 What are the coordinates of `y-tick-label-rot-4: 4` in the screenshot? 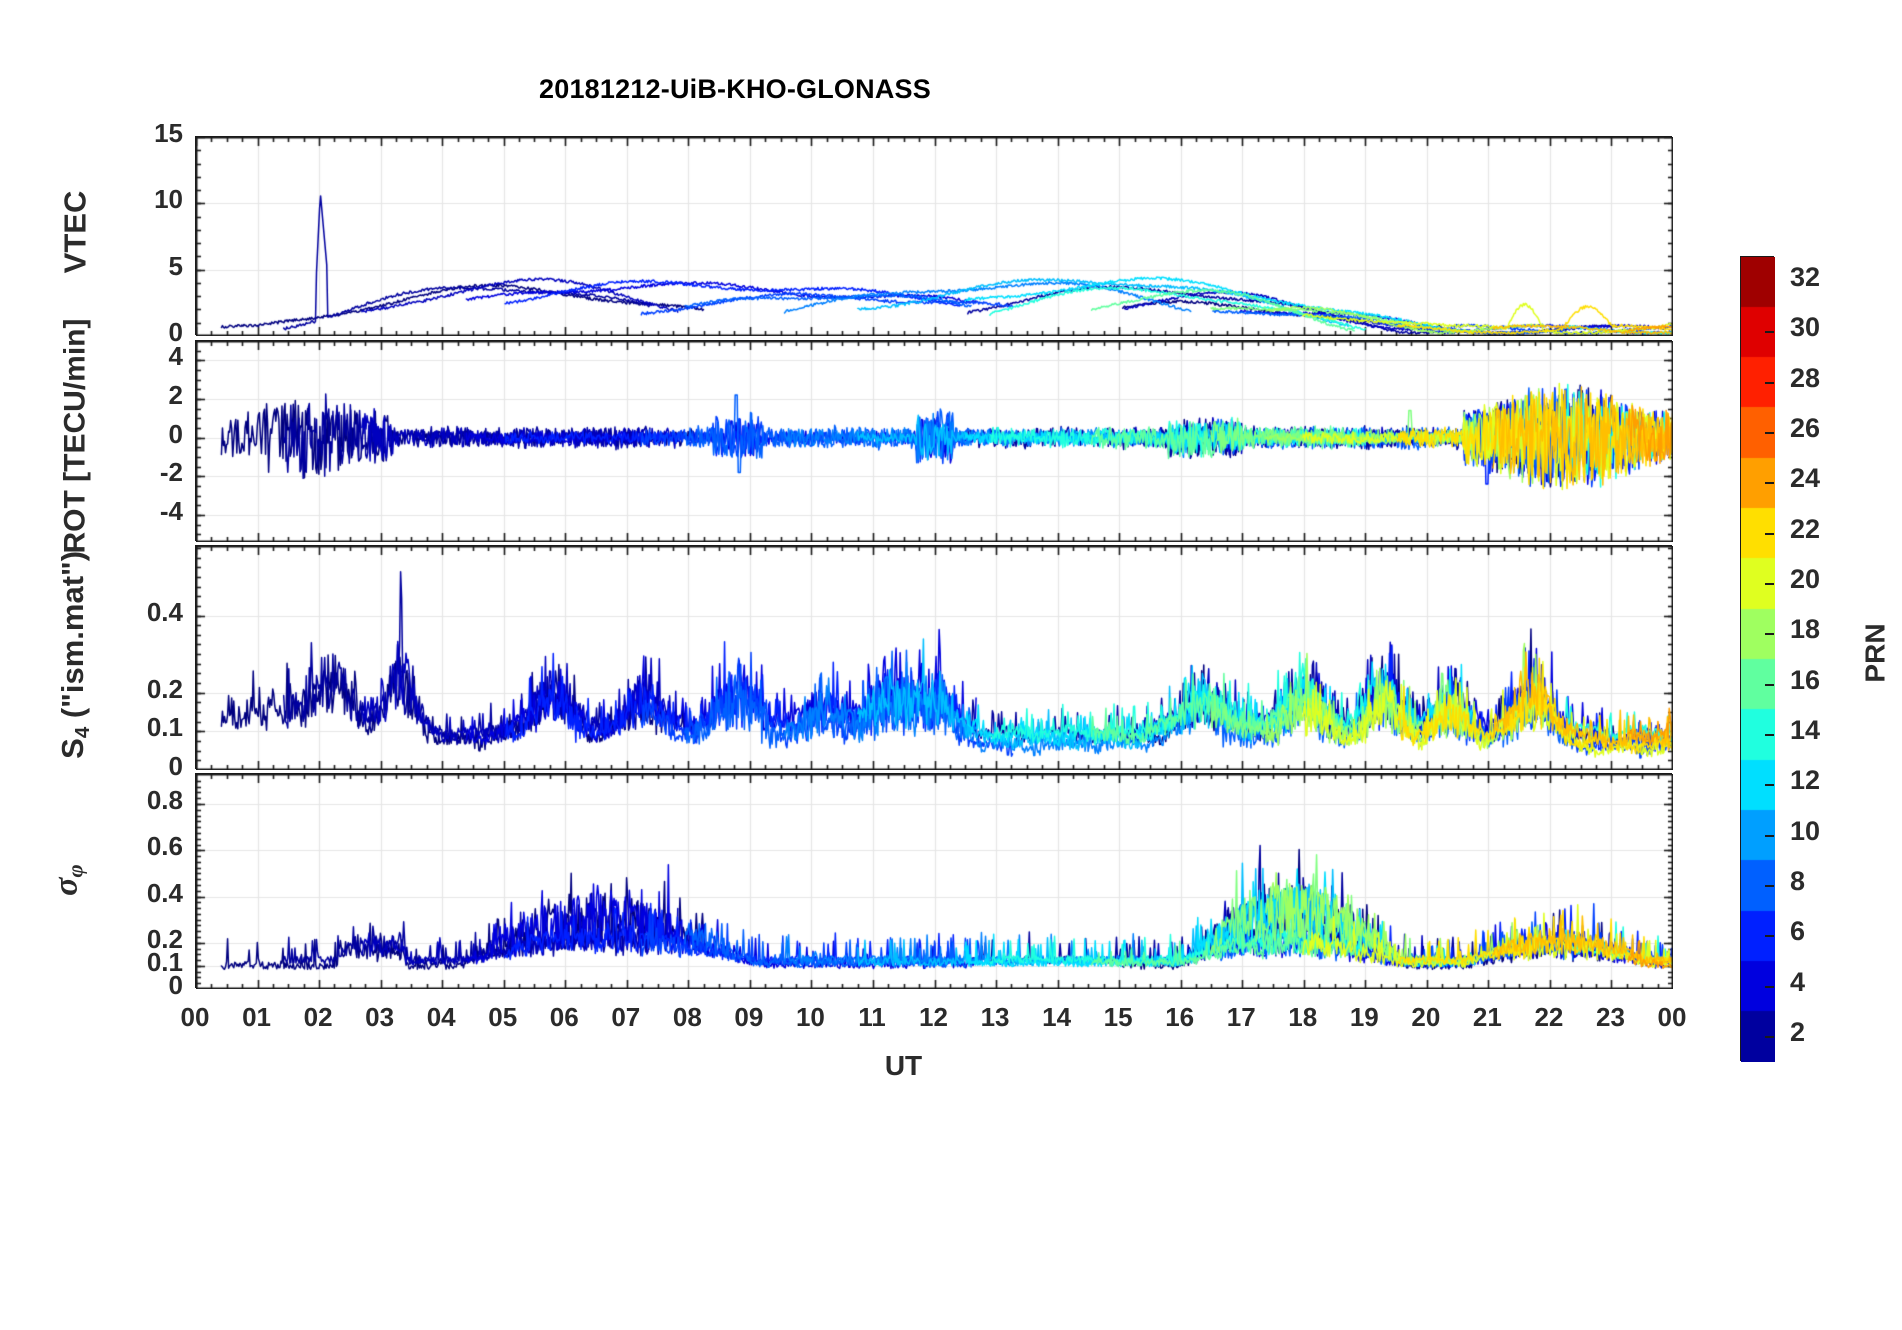 It's located at (175, 356).